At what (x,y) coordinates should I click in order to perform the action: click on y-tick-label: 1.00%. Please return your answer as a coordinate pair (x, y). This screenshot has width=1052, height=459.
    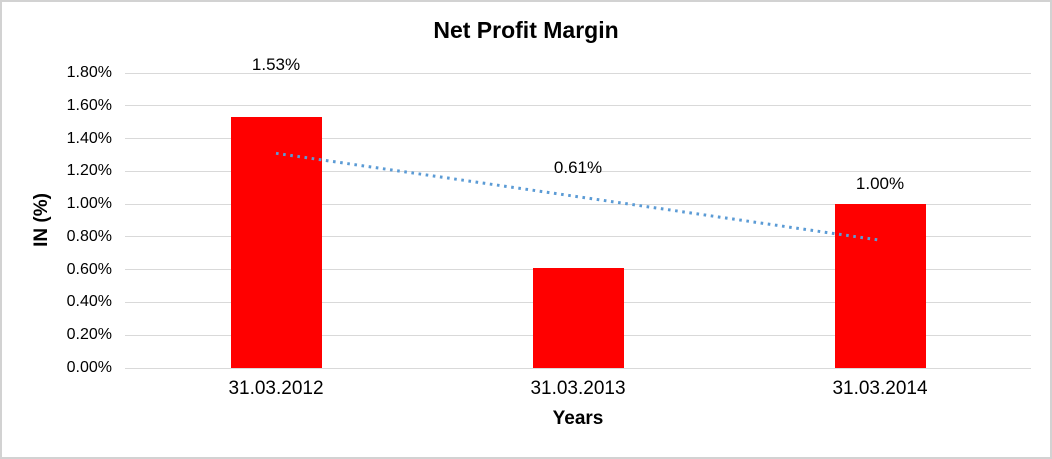
    Looking at the image, I should click on (89, 204).